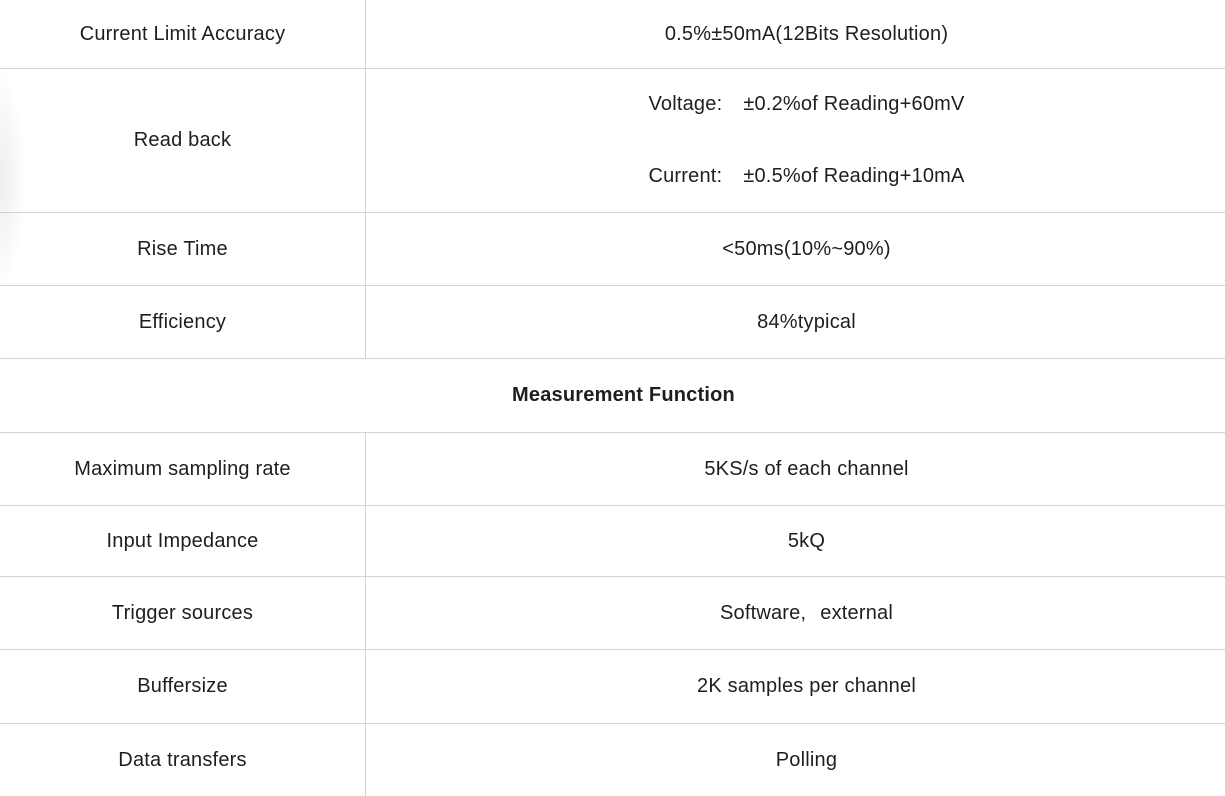 The width and height of the screenshot is (1225, 796). Describe the element at coordinates (854, 175) in the screenshot. I see `read-back-current-text: ±0.5%of Reading+10mA` at that location.